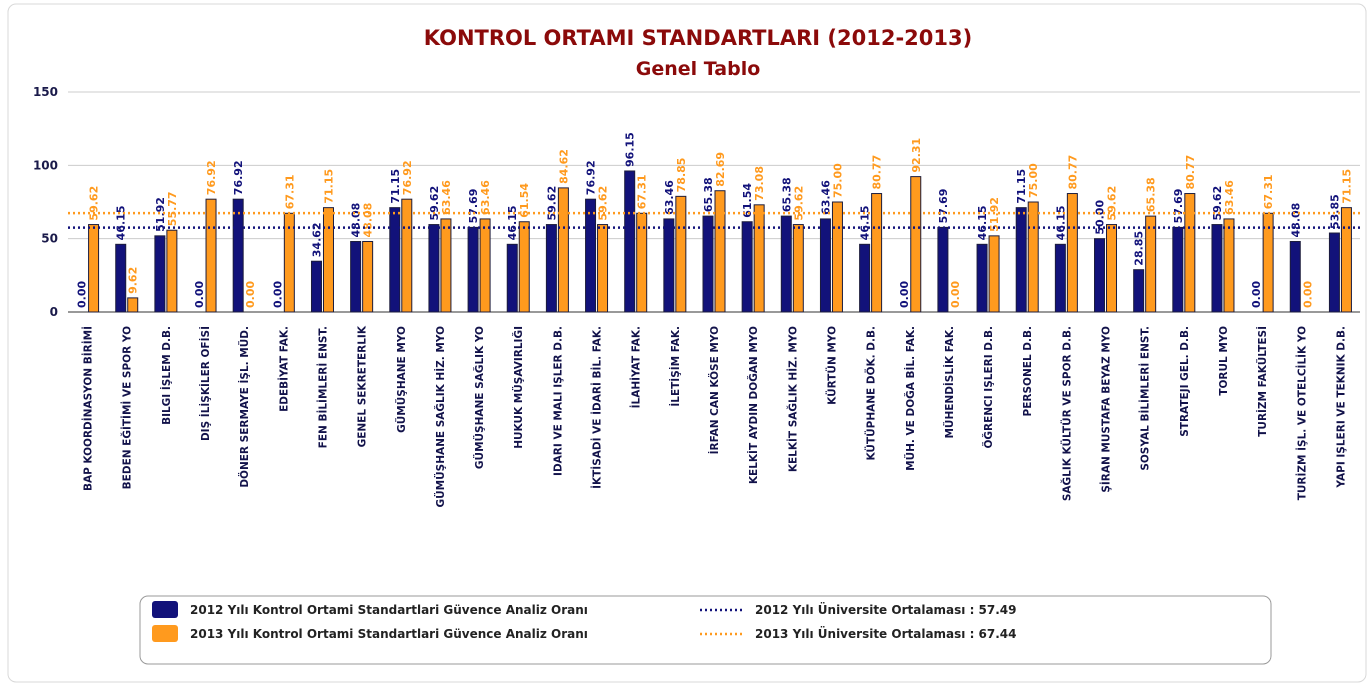 This screenshot has width=1369, height=685. What do you see at coordinates (316, 239) in the screenshot?
I see `value-label: 34.62` at bounding box center [316, 239].